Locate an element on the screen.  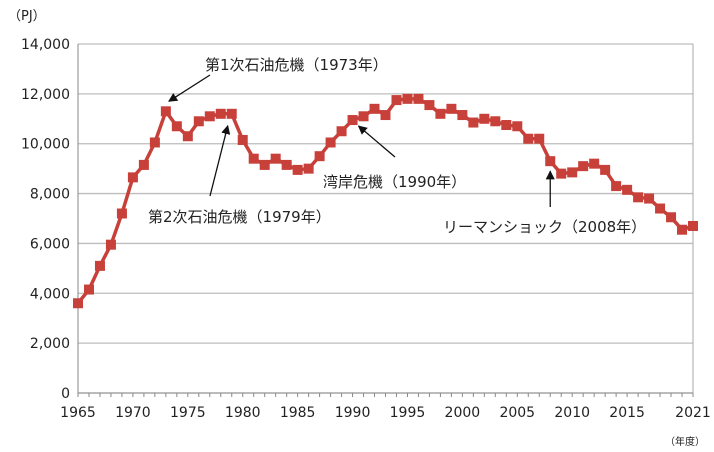
x-tick-label: 2021 is located at coordinates (693, 413).